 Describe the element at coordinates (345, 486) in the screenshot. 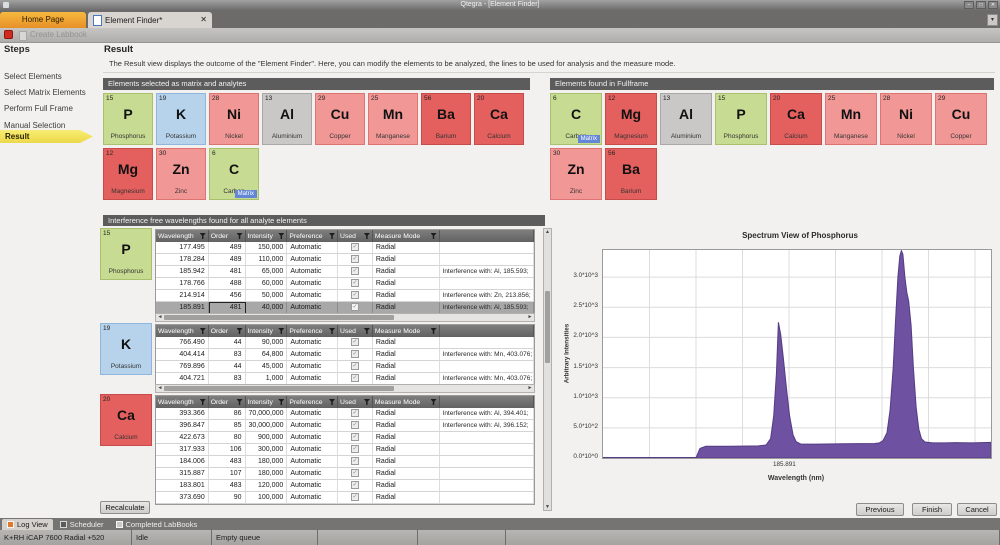

I see `table-row: 183.801 483 120,000 Automatic ✓ Radial` at that location.